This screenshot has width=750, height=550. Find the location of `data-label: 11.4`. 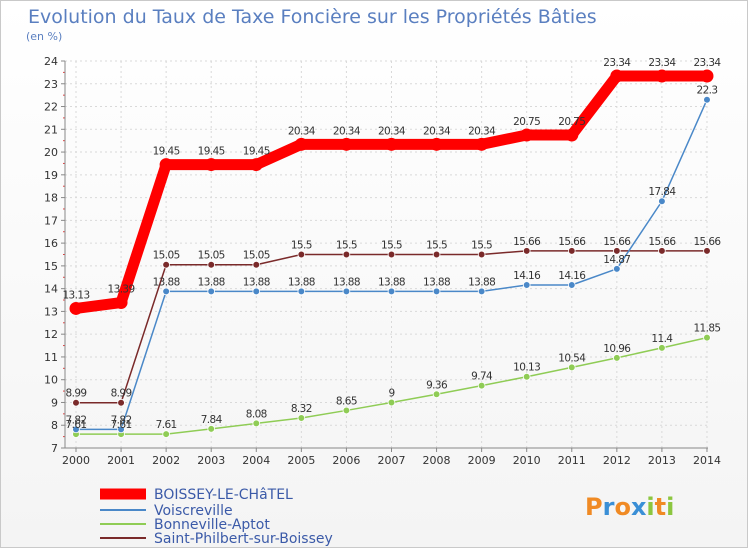

data-label: 11.4 is located at coordinates (662, 339).